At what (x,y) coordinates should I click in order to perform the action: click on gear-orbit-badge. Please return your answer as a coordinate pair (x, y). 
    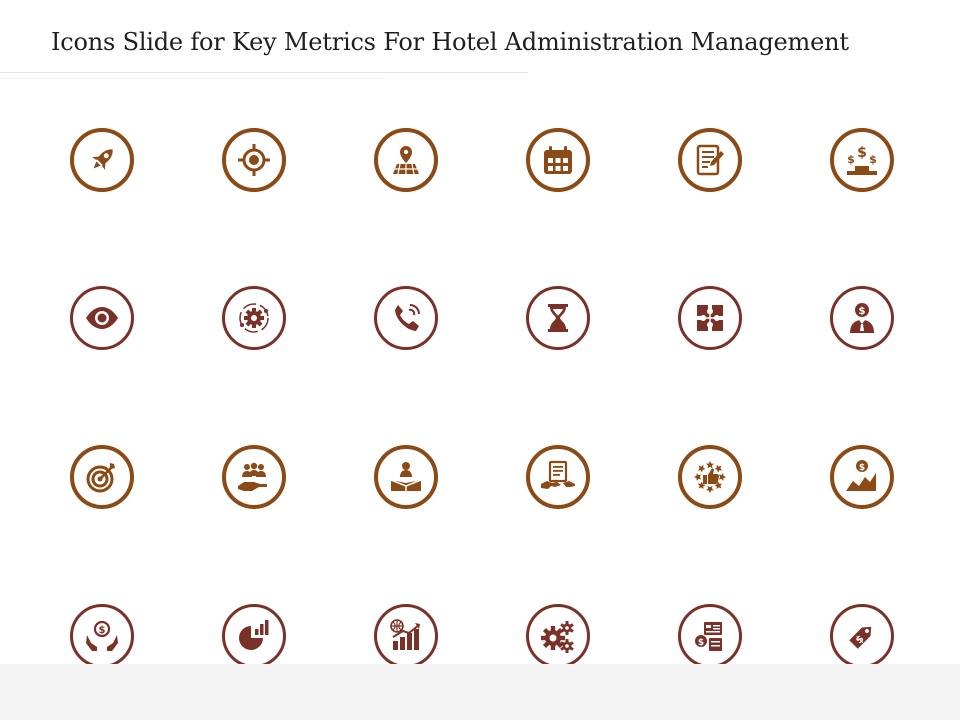
    Looking at the image, I should click on (254, 318).